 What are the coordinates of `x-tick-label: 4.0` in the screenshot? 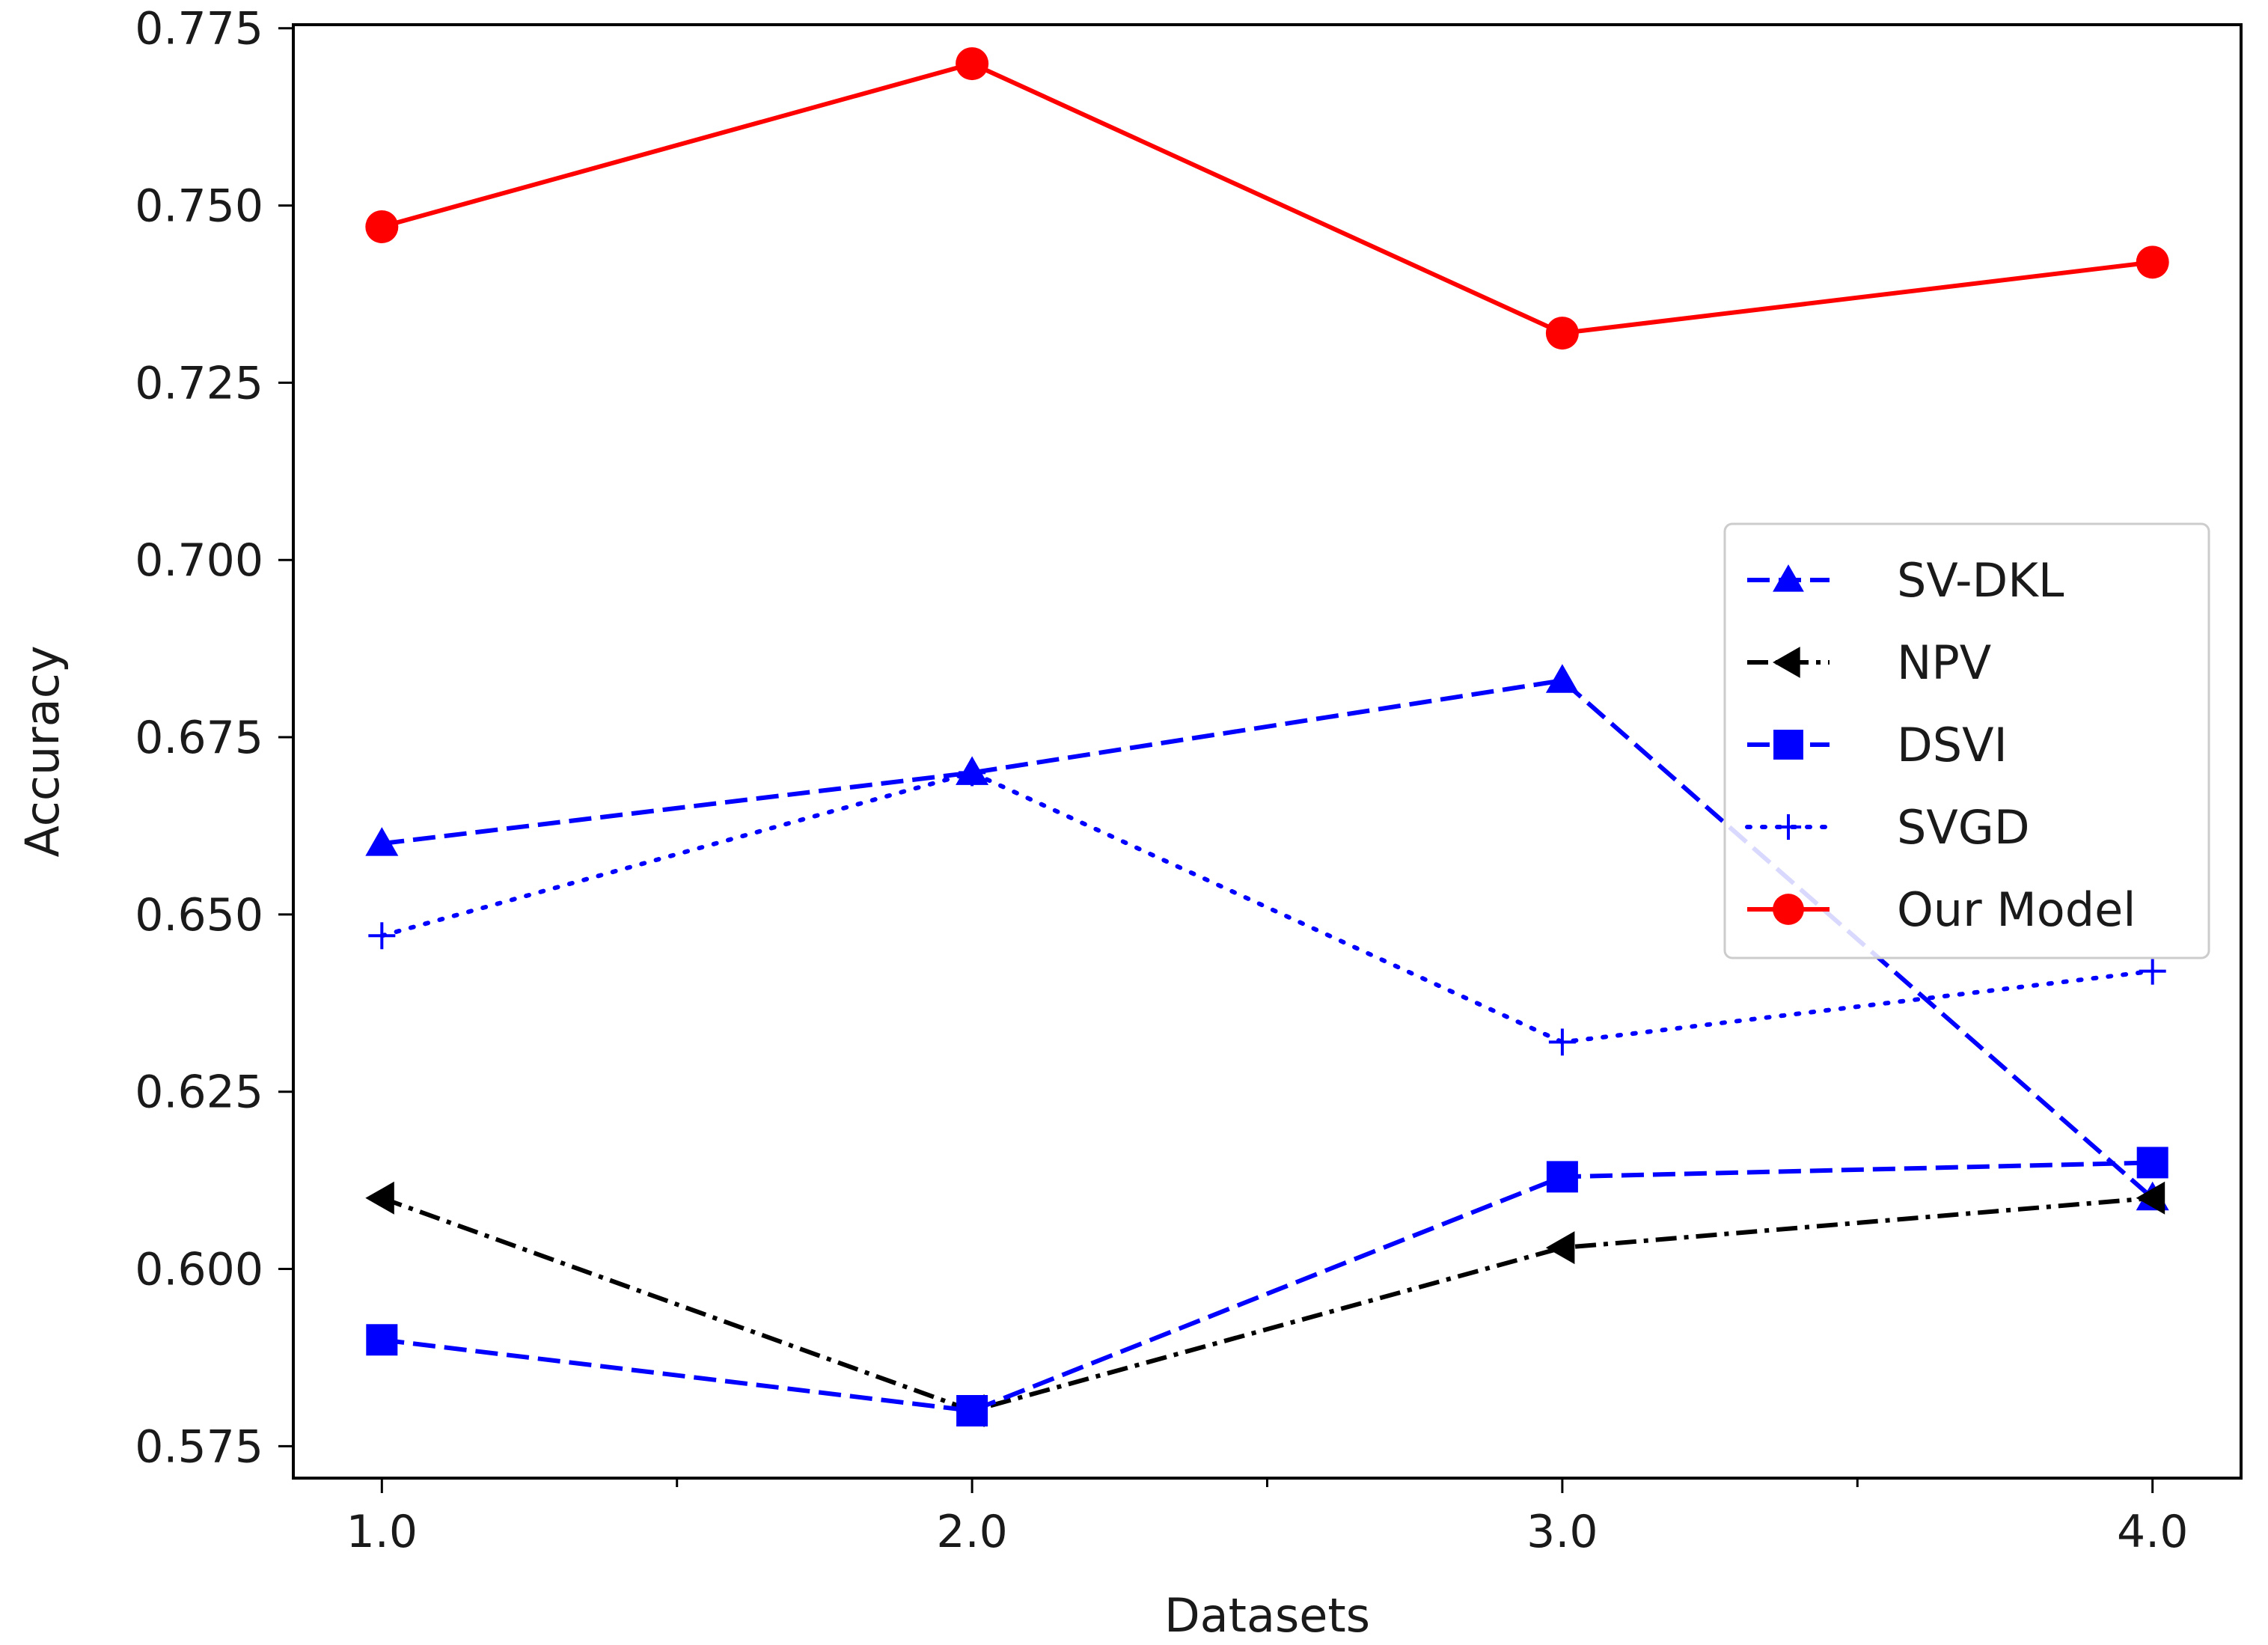 It's located at (2152, 1532).